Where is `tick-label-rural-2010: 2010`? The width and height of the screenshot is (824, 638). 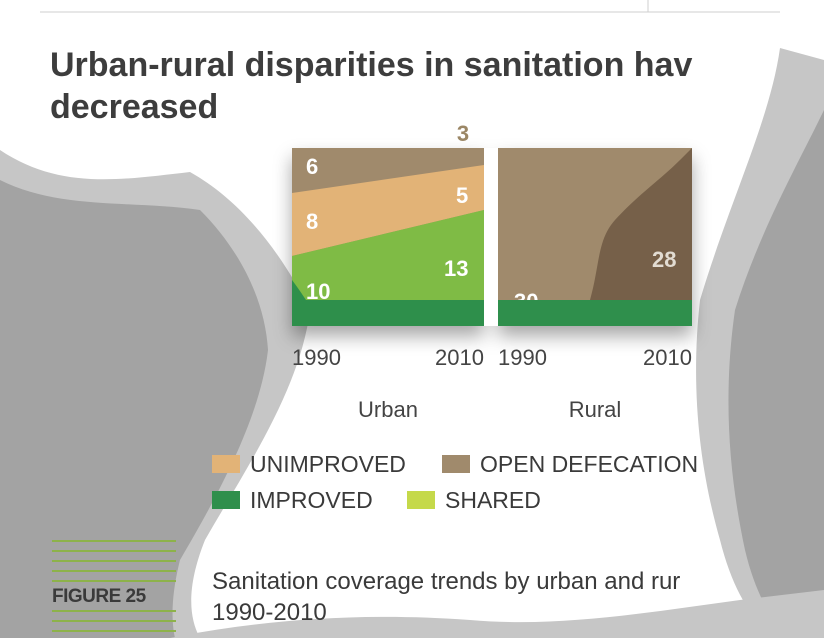 tick-label-rural-2010: 2010 is located at coordinates (667, 357).